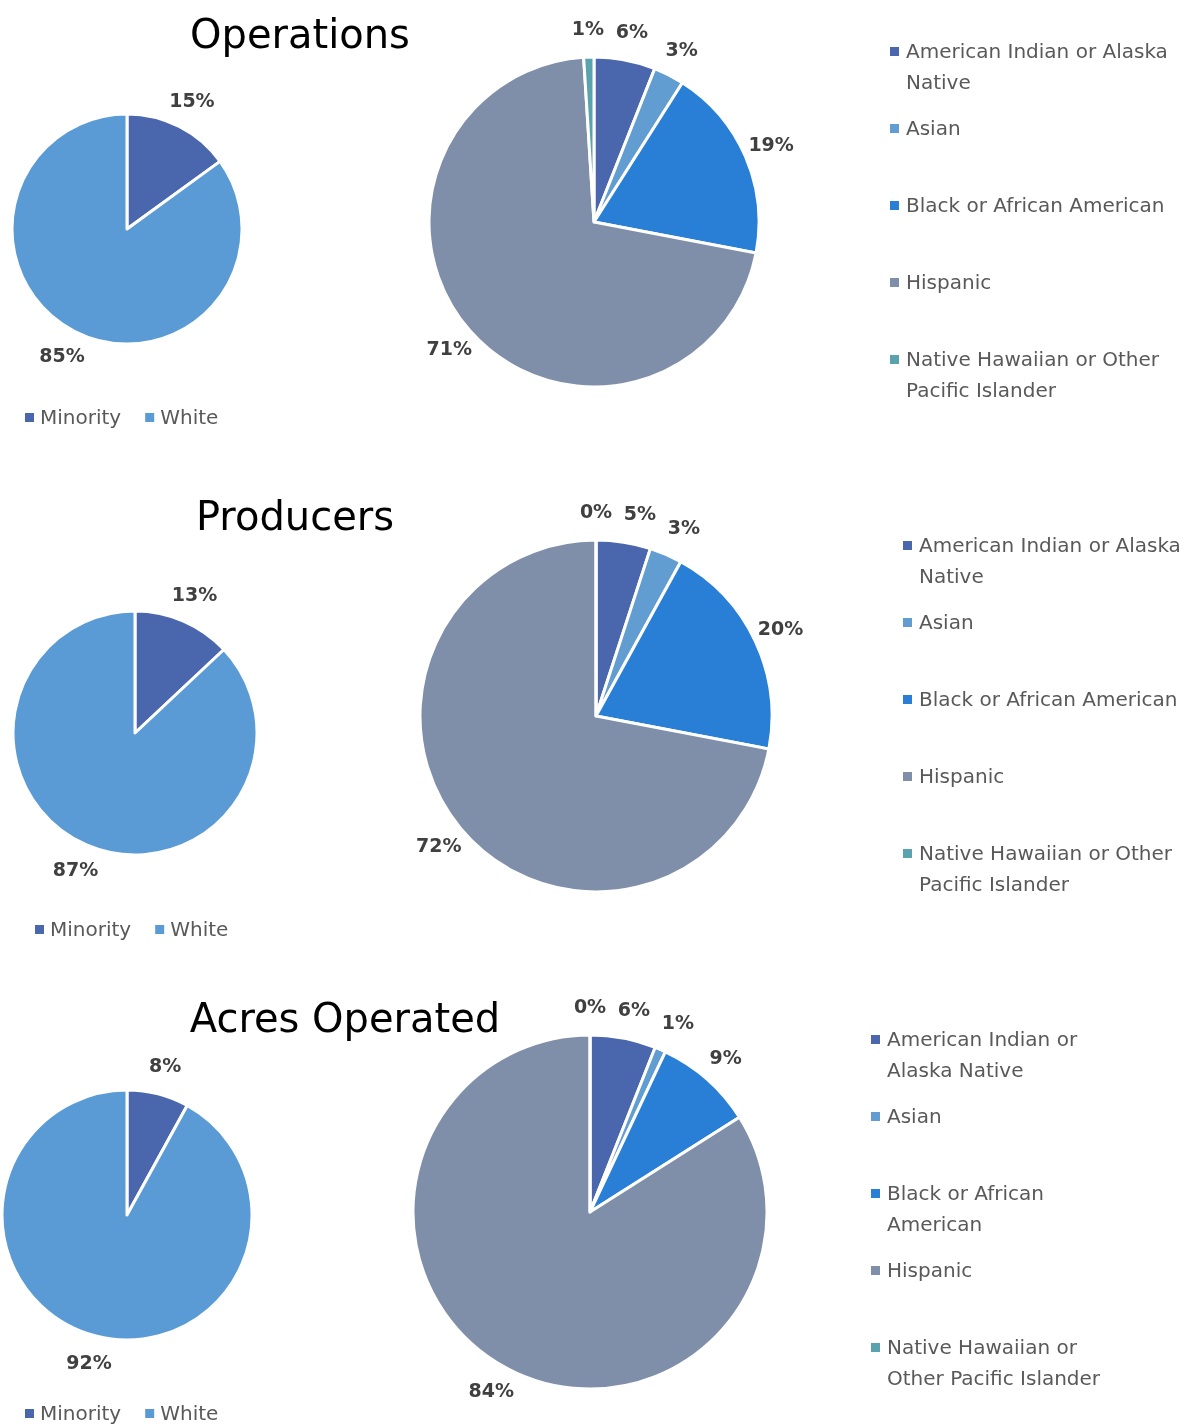 This screenshot has width=1188, height=1427. Describe the element at coordinates (439, 844) in the screenshot. I see `data-label: 72%` at that location.